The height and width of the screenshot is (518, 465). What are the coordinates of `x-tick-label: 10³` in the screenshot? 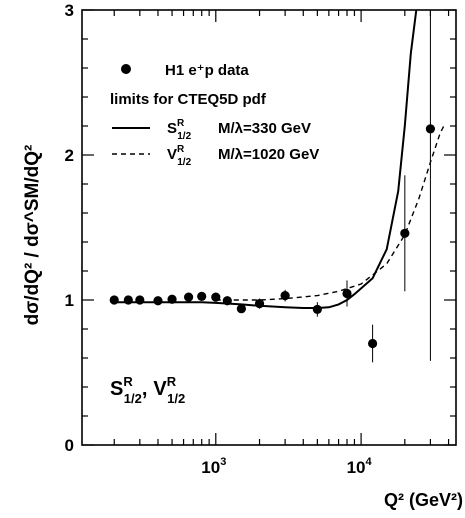 It's located at (213, 466).